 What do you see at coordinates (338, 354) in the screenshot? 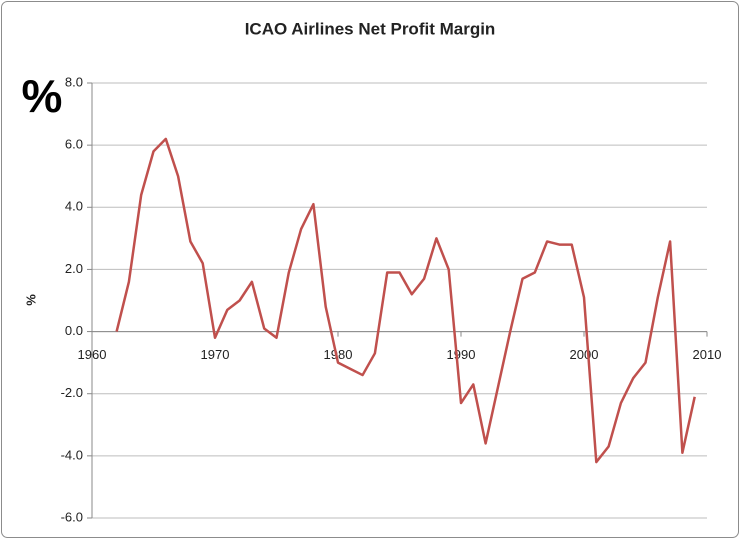
I see `x-tick-label: 1980` at bounding box center [338, 354].